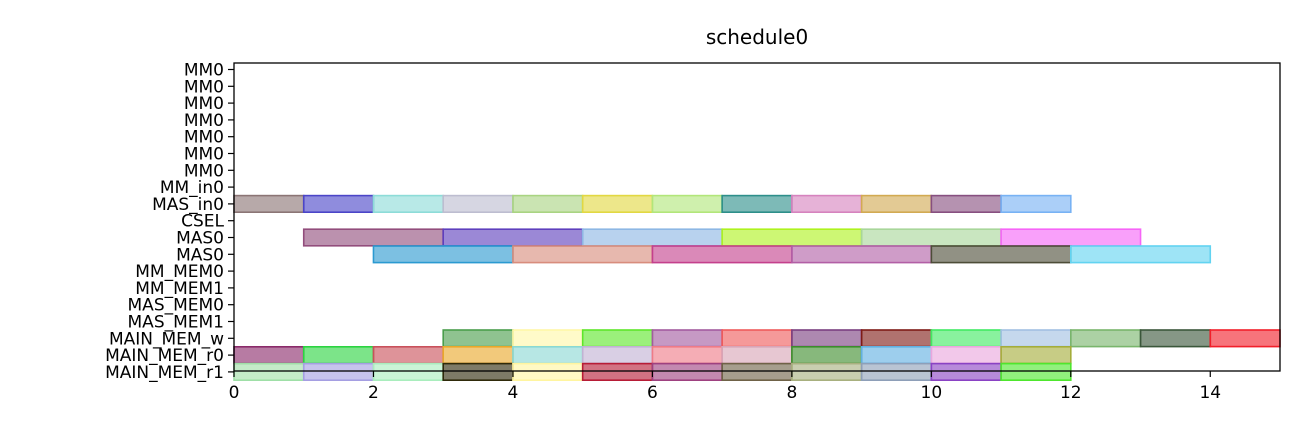  Describe the element at coordinates (234, 393) in the screenshot. I see `x-tick-label: 0` at that location.